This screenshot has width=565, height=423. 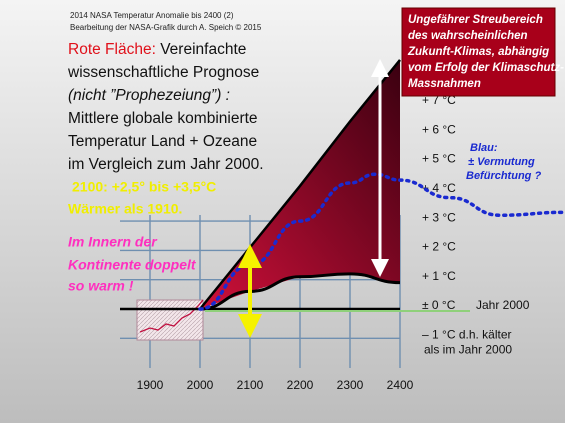 What do you see at coordinates (300, 385) in the screenshot?
I see `x-tick-label: 2200` at bounding box center [300, 385].